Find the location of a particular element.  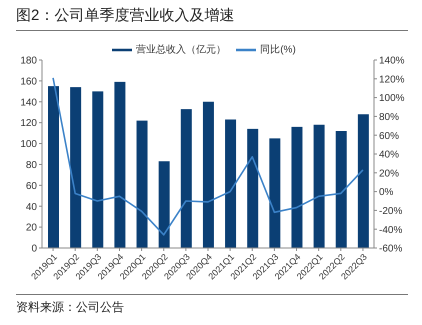

y-tick-label: 100 is located at coordinates (29, 144).